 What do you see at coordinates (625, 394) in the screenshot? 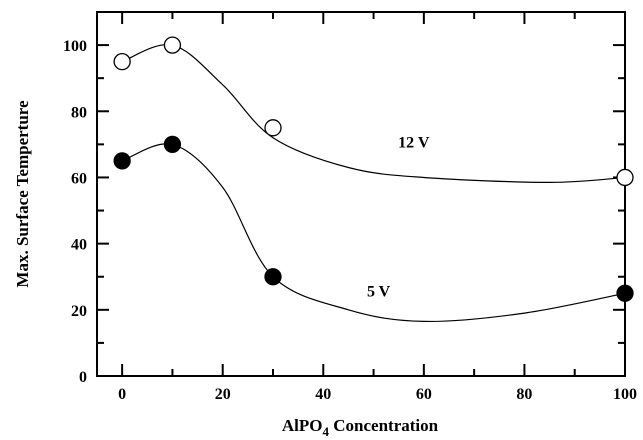
I see `x-tick-label: 100` at bounding box center [625, 394].